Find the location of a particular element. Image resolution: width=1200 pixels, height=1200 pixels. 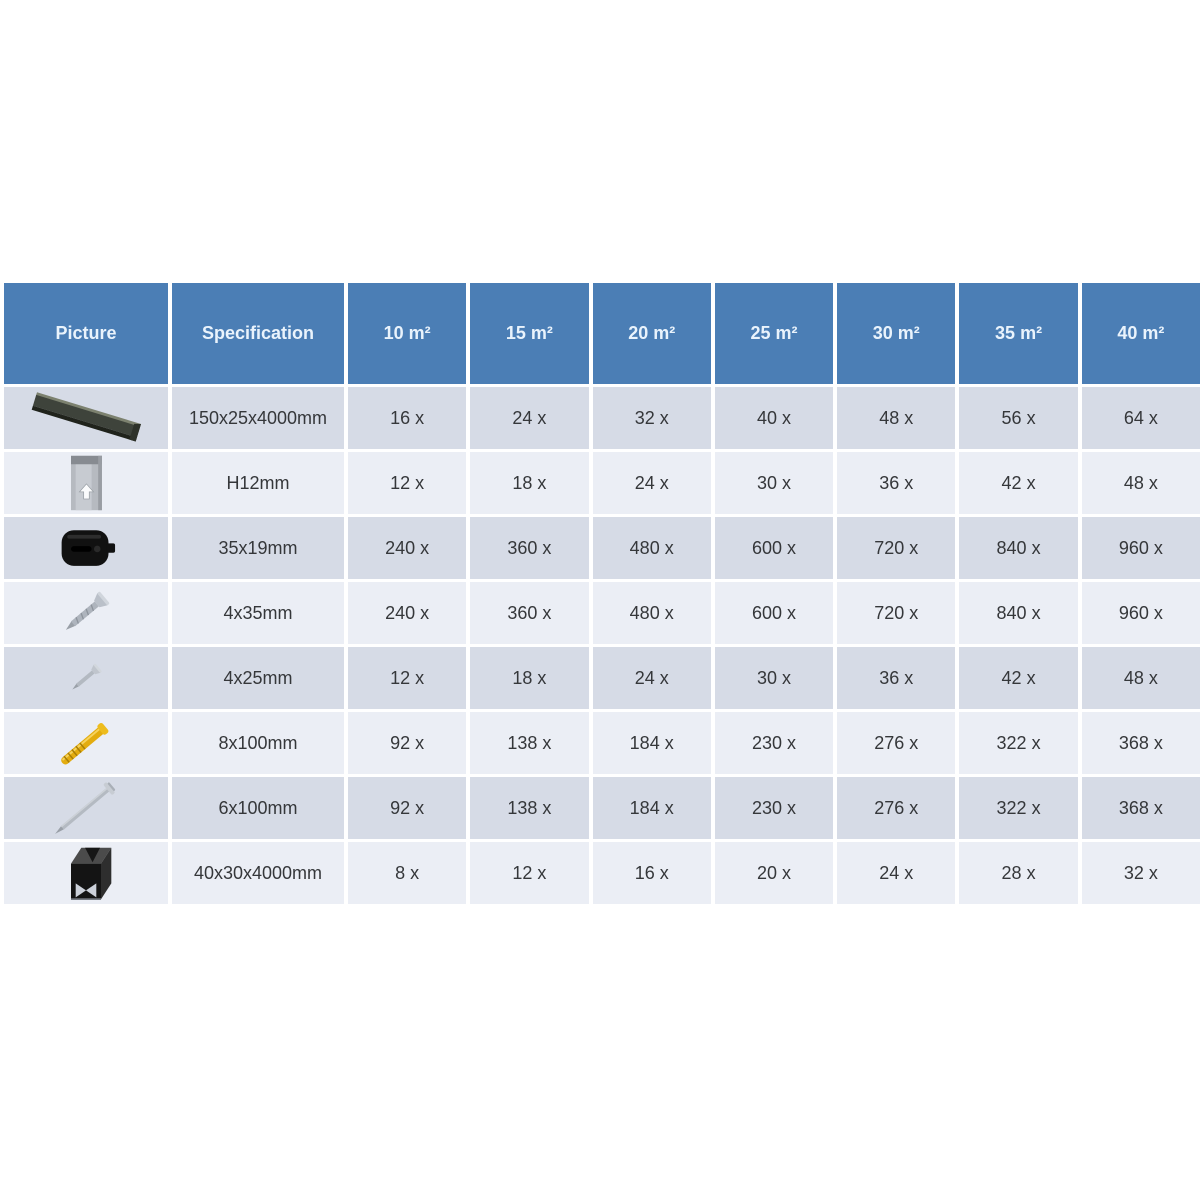

header-col-30m2: 30 m² is located at coordinates (896, 333).